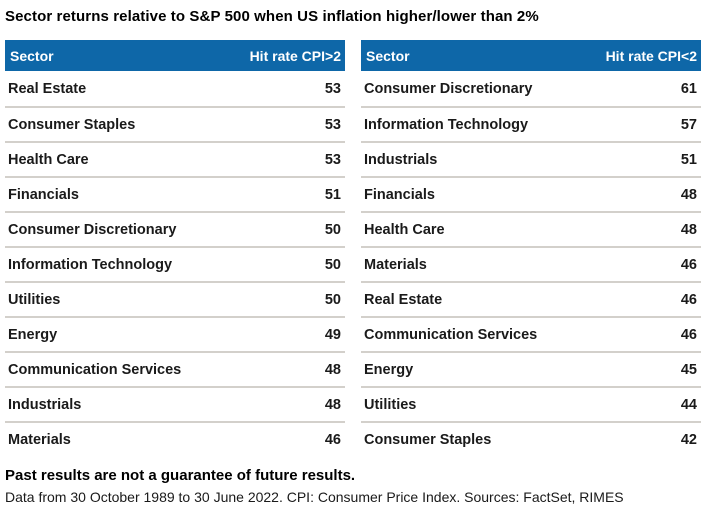 This screenshot has height=515, width=707. Describe the element at coordinates (175, 158) in the screenshot. I see `table-row: Health Care 53` at that location.